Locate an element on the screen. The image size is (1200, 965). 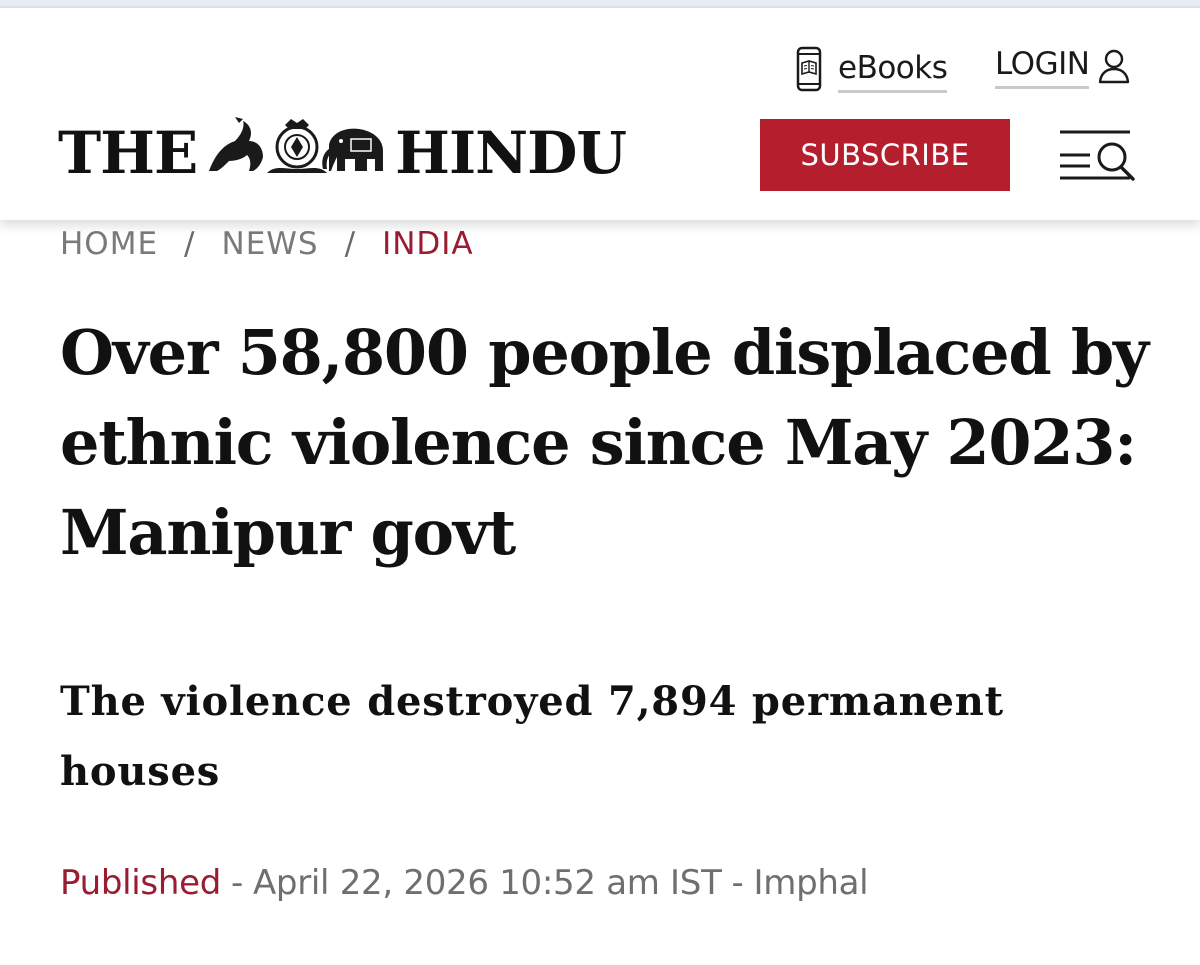
login-label: LOGIN is located at coordinates (1042, 67).